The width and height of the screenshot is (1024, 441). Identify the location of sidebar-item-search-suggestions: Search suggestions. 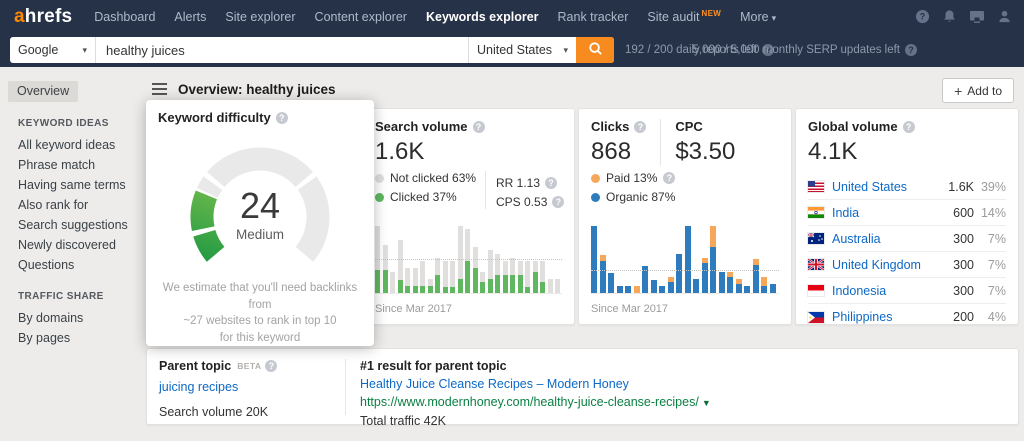
(73, 225).